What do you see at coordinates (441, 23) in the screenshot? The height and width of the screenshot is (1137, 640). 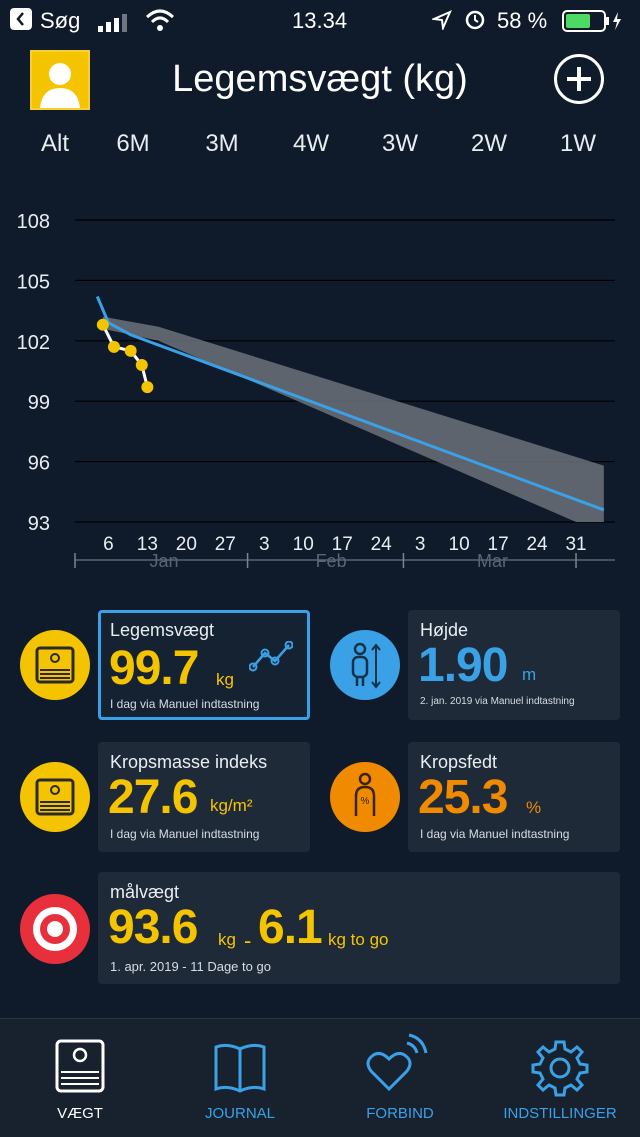 I see `location-icon` at bounding box center [441, 23].